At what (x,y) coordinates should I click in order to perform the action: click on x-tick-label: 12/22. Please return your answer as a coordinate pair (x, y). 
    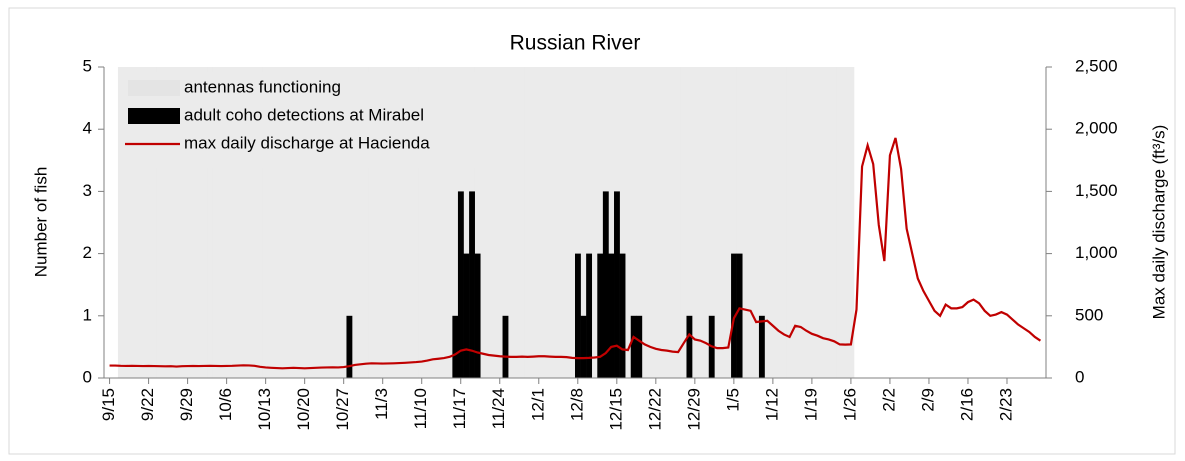
    Looking at the image, I should click on (654, 409).